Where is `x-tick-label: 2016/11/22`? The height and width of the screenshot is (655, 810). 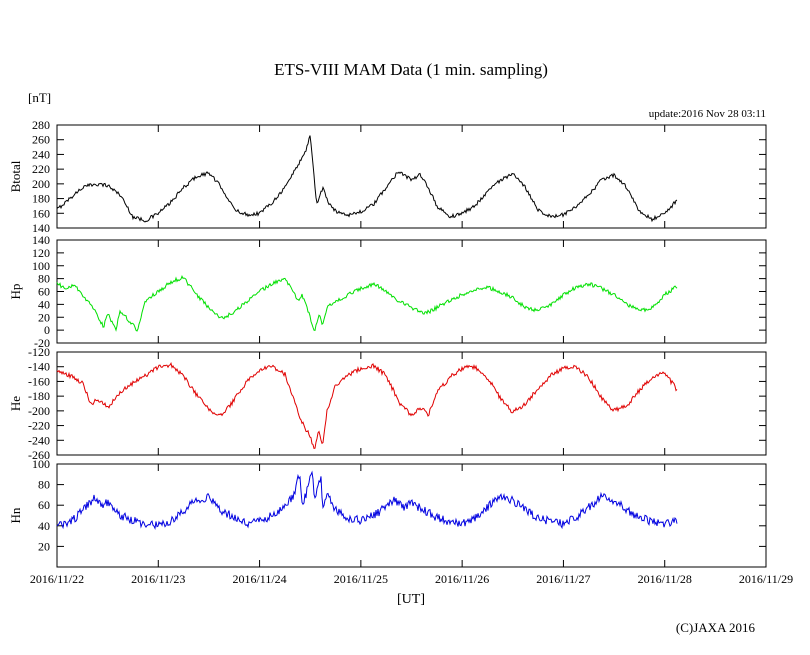
x-tick-label: 2016/11/22 is located at coordinates (57, 579).